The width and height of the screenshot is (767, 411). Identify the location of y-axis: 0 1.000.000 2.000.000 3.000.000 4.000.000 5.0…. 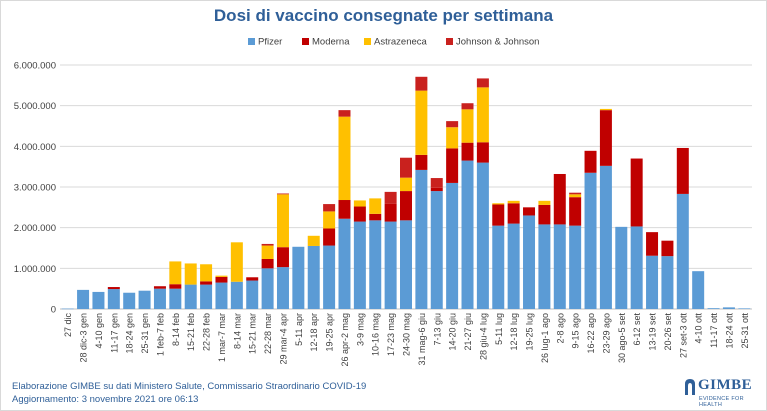
(35, 188).